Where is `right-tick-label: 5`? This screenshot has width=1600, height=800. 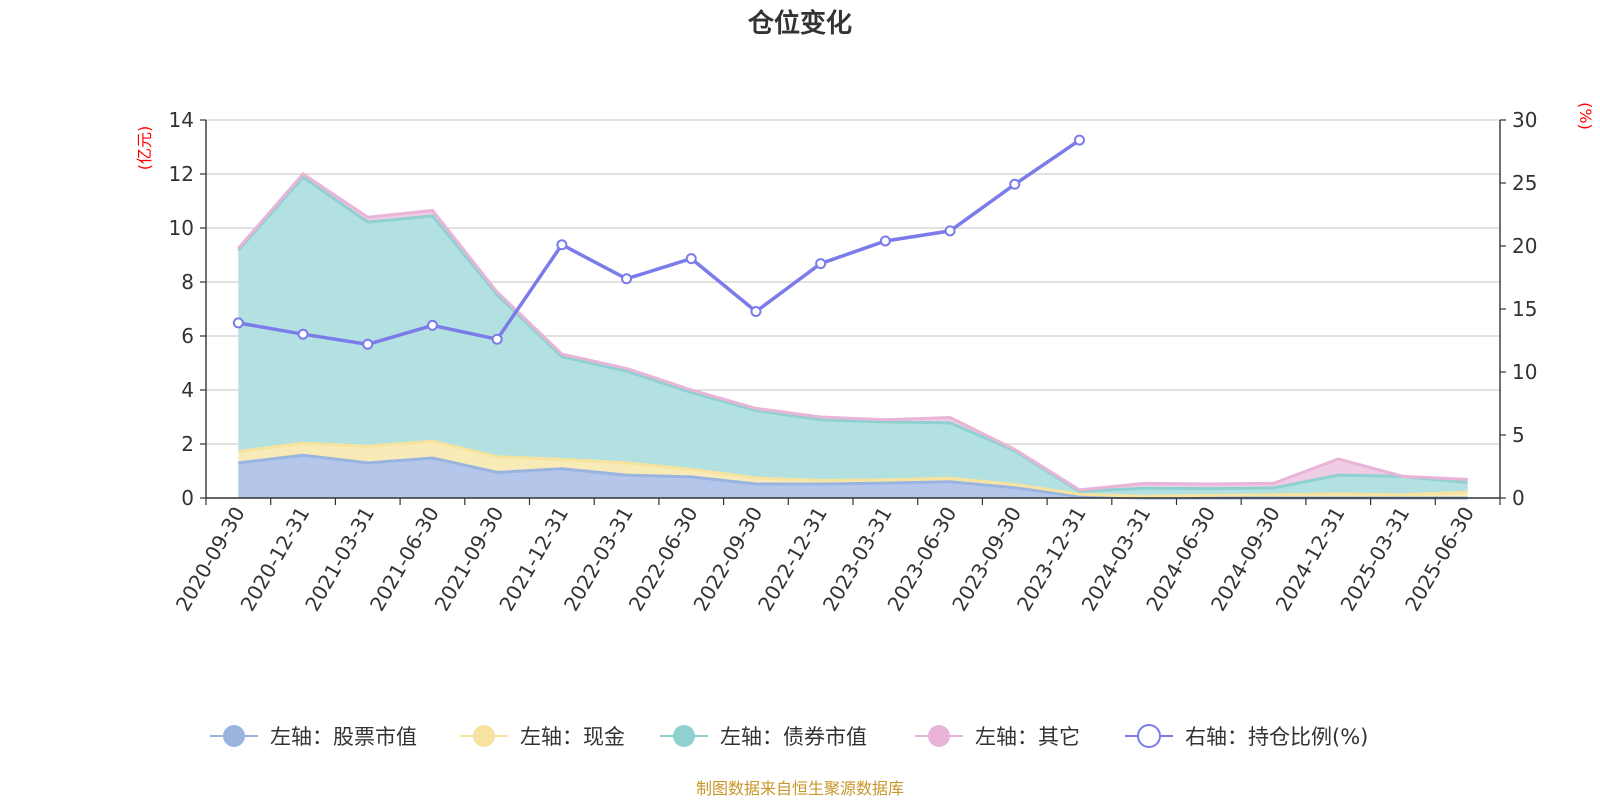 right-tick-label: 5 is located at coordinates (1518, 435).